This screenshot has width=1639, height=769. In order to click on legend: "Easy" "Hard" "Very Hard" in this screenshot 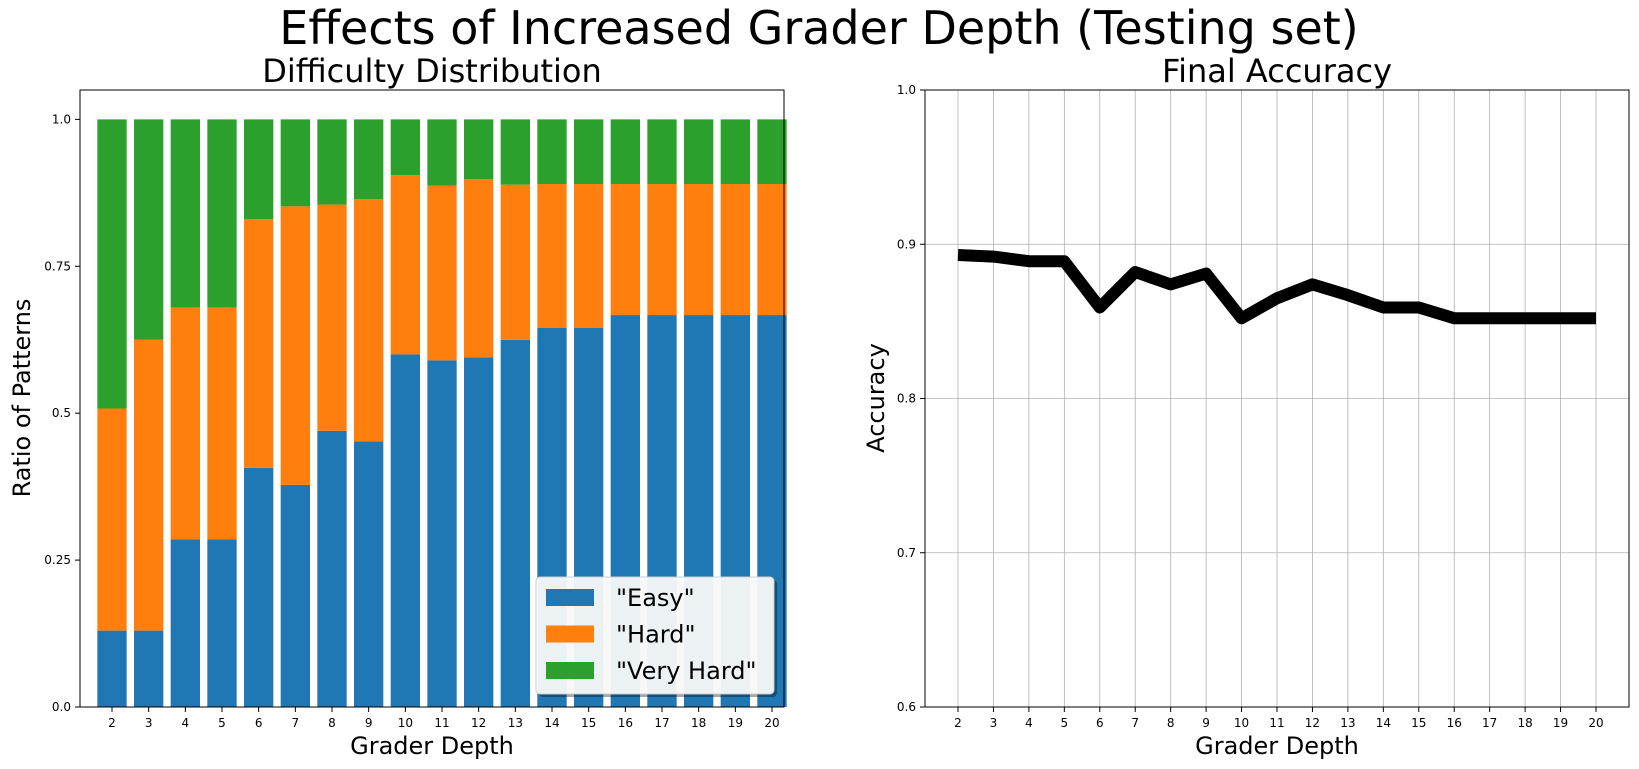, I will do `click(656, 636)`.